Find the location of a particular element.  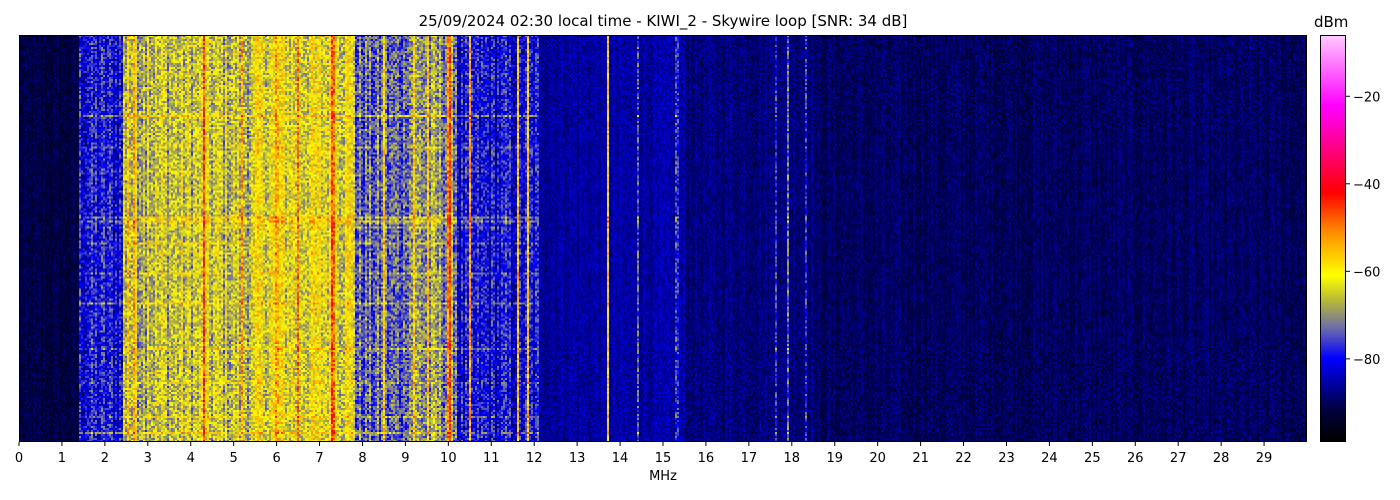

colorbar-tick-label: −20 is located at coordinates (1366, 97).